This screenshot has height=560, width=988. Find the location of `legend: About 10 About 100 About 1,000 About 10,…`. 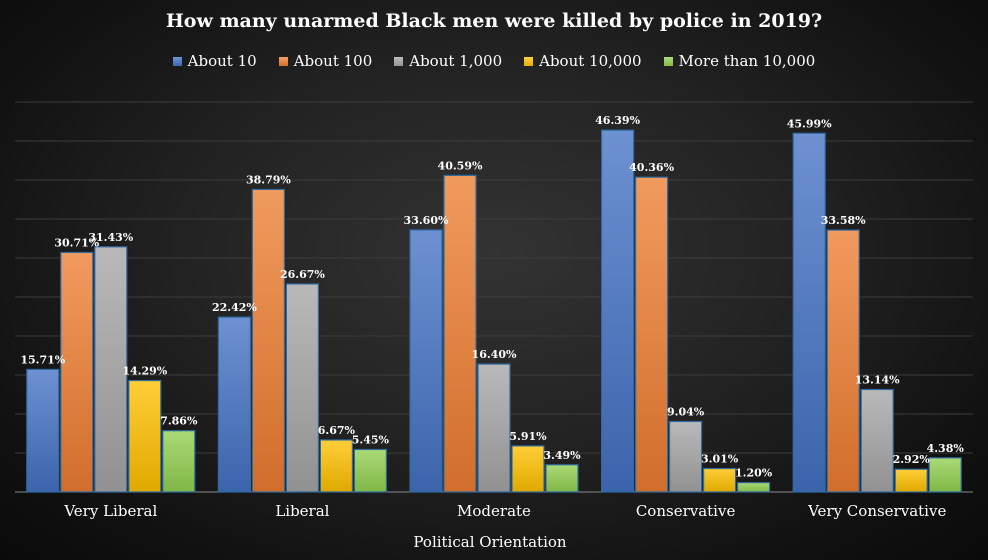

legend: About 10 About 100 About 1,000 About 10,… is located at coordinates (494, 61).